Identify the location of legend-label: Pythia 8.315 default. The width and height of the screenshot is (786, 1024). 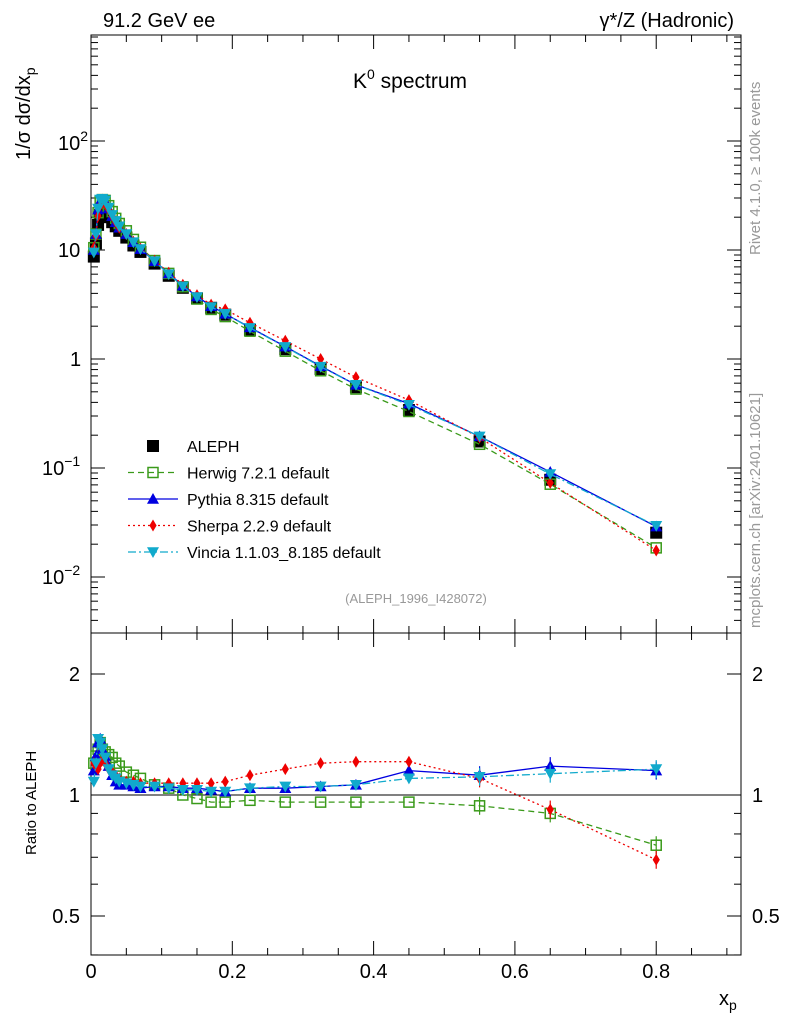
(258, 500).